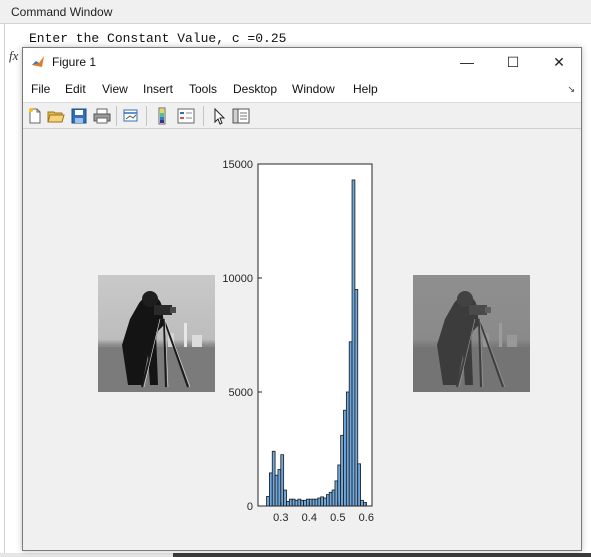 This screenshot has height=557, width=591. Describe the element at coordinates (158, 89) in the screenshot. I see `menu-insert: Insert` at that location.